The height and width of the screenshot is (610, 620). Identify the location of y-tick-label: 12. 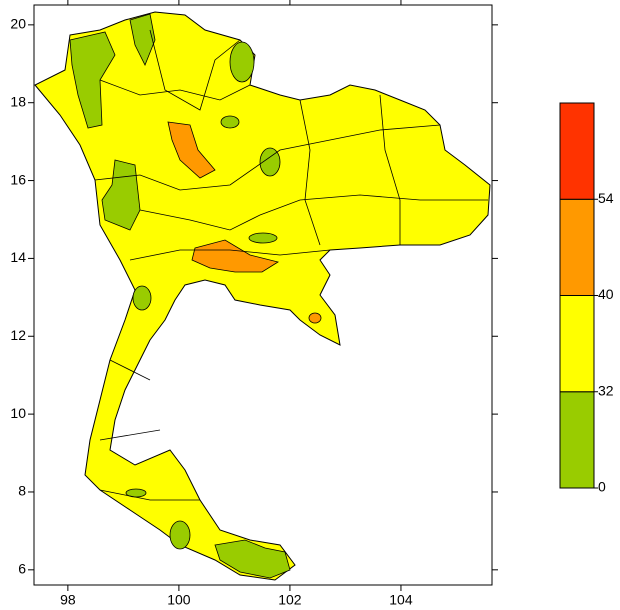
(18, 335).